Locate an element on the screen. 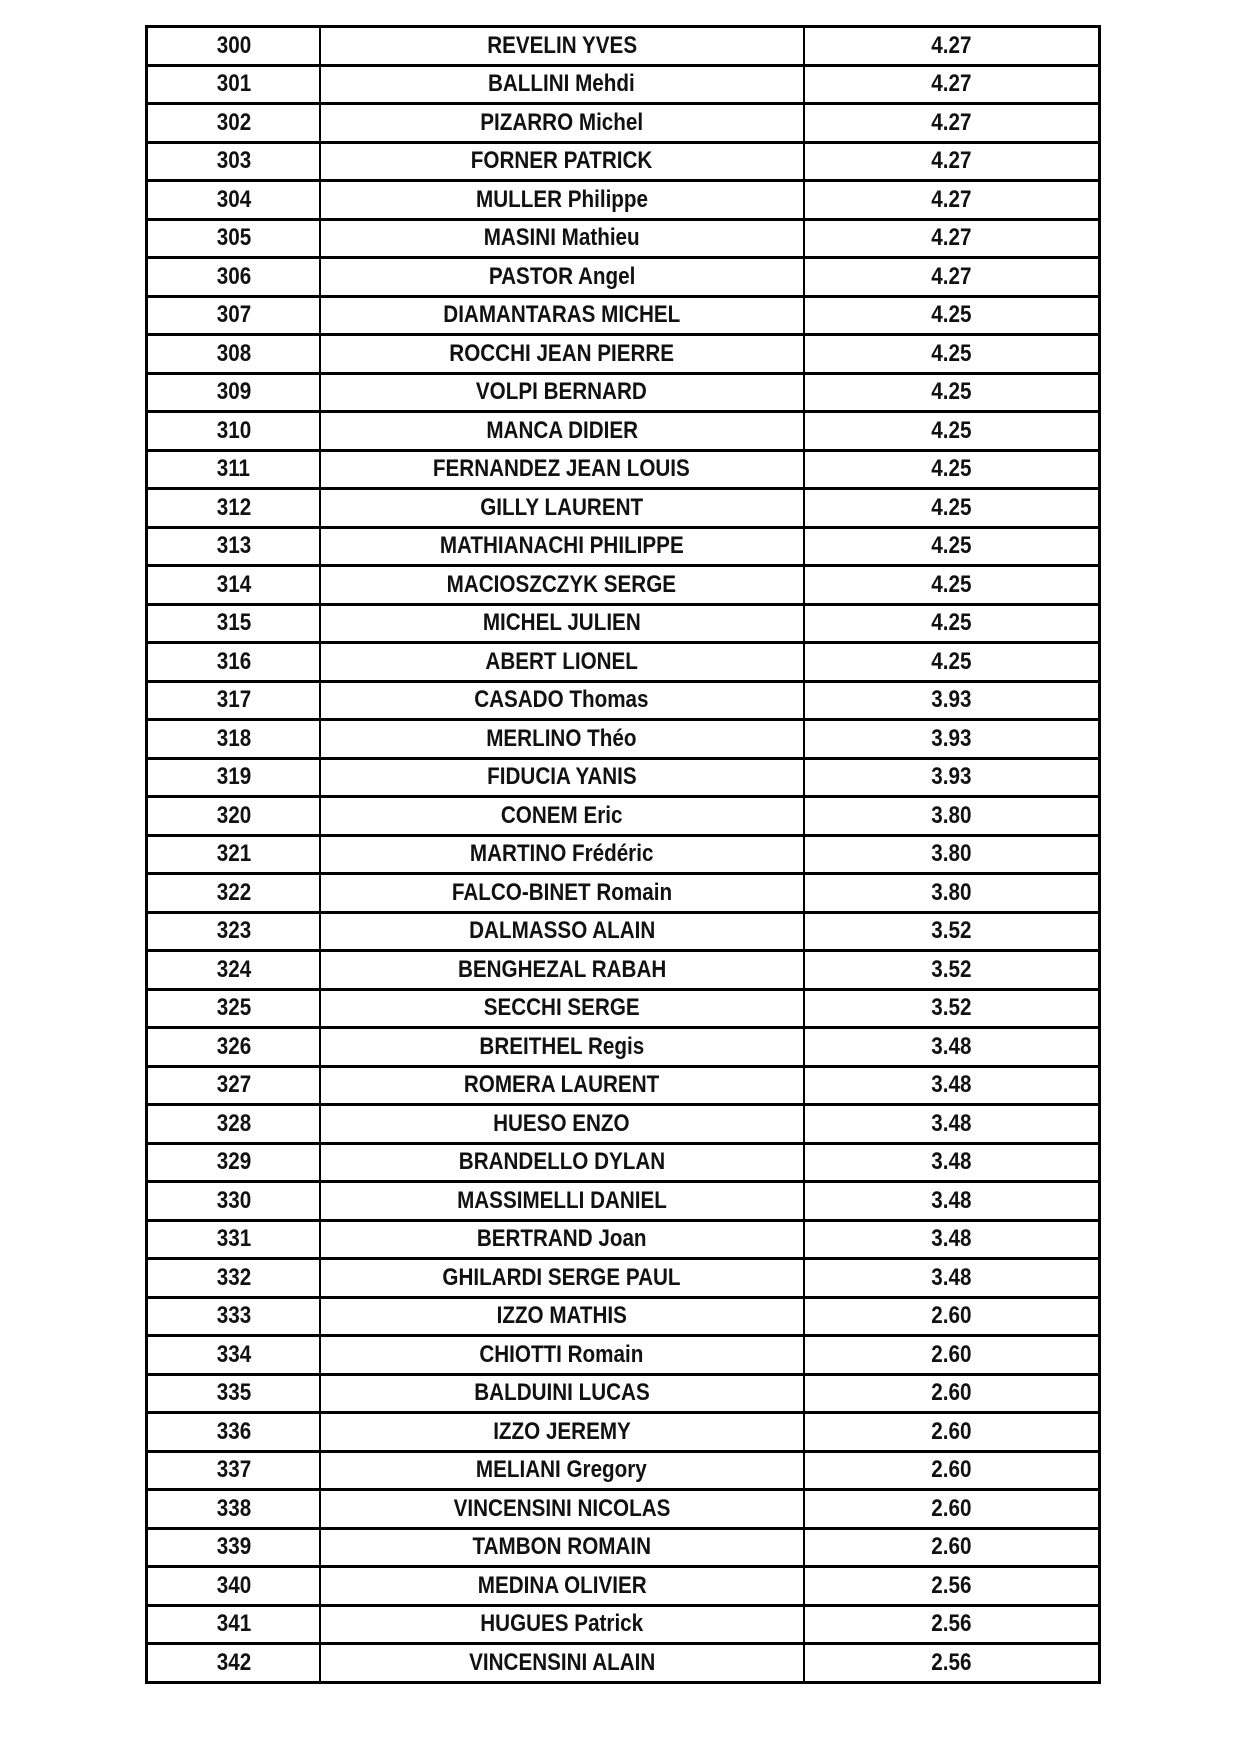 This screenshot has width=1240, height=1754. name-cell: FERNANDEZ JEAN LOUIS is located at coordinates (562, 469).